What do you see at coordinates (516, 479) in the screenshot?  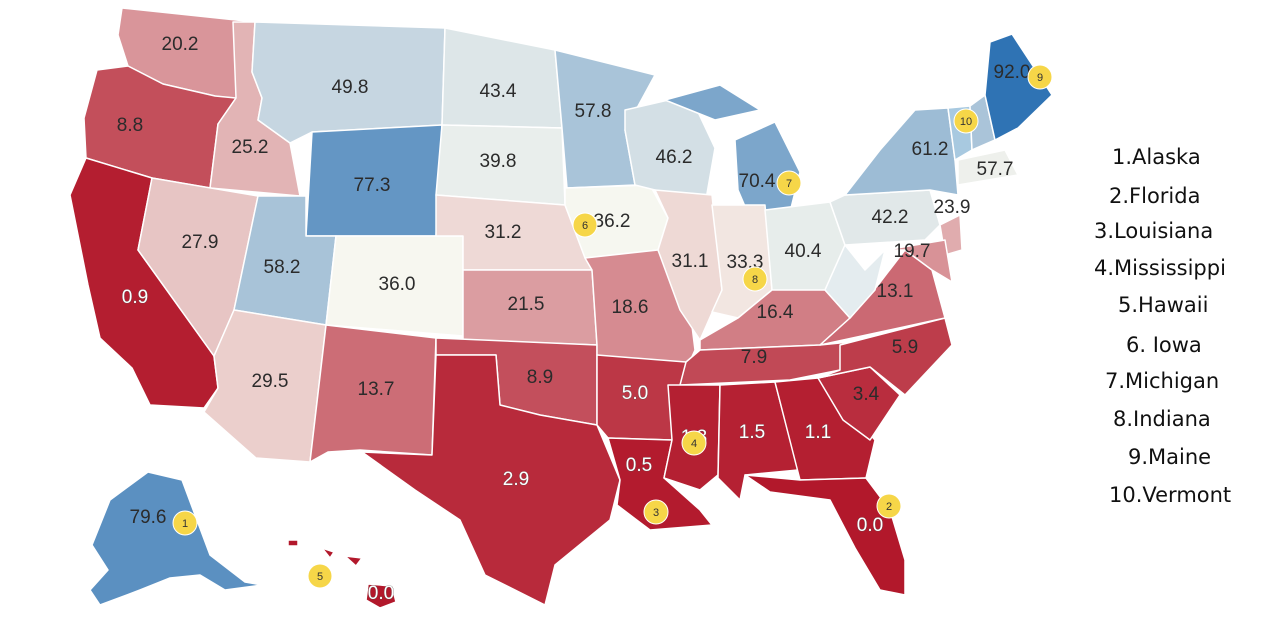 I see `value-label-tx: 2.9` at bounding box center [516, 479].